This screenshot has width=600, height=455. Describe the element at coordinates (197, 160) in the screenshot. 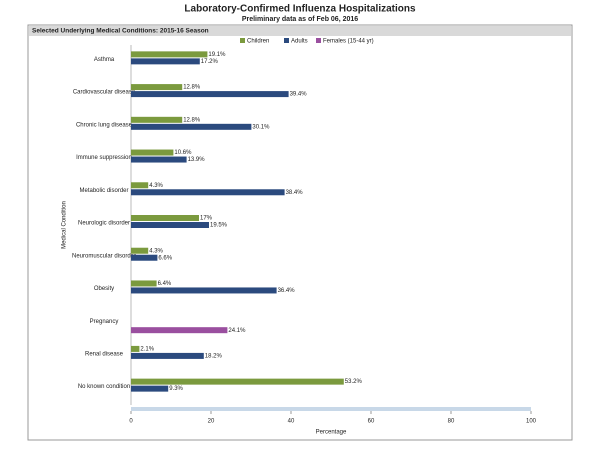

I see `value-label: 13.9%` at that location.